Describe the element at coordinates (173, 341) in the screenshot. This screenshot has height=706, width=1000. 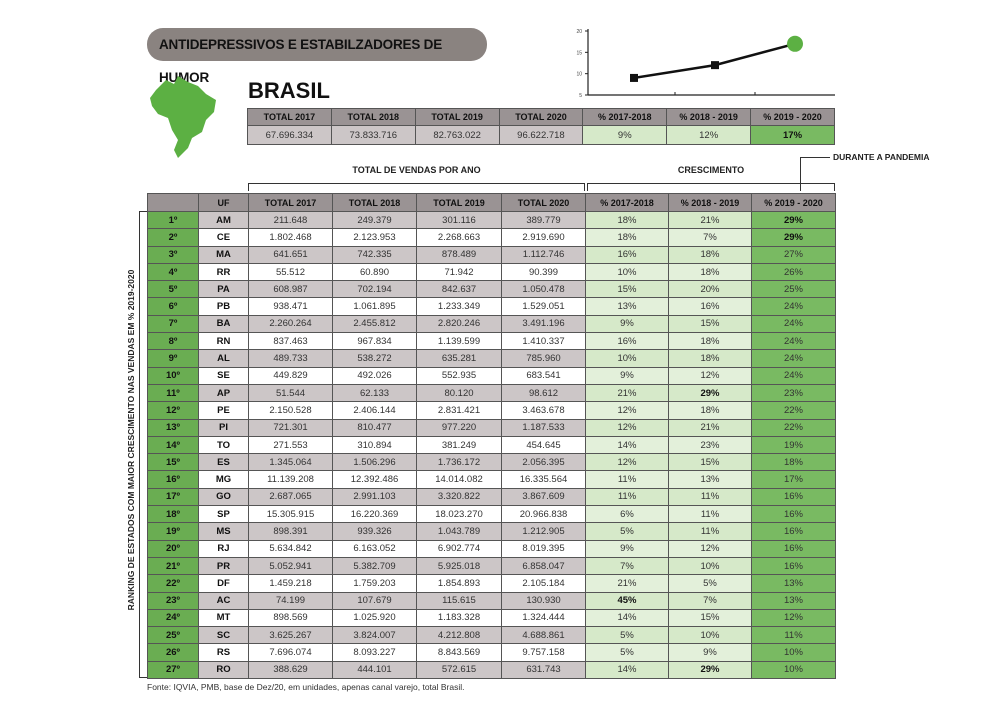
I see `rank-cell: 8º` at that location.